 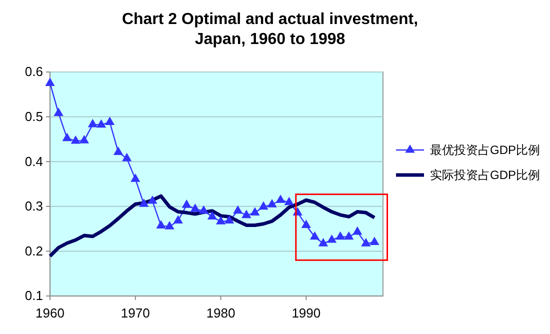 I want to click on x-tick-label: 1980, so click(x=221, y=312).